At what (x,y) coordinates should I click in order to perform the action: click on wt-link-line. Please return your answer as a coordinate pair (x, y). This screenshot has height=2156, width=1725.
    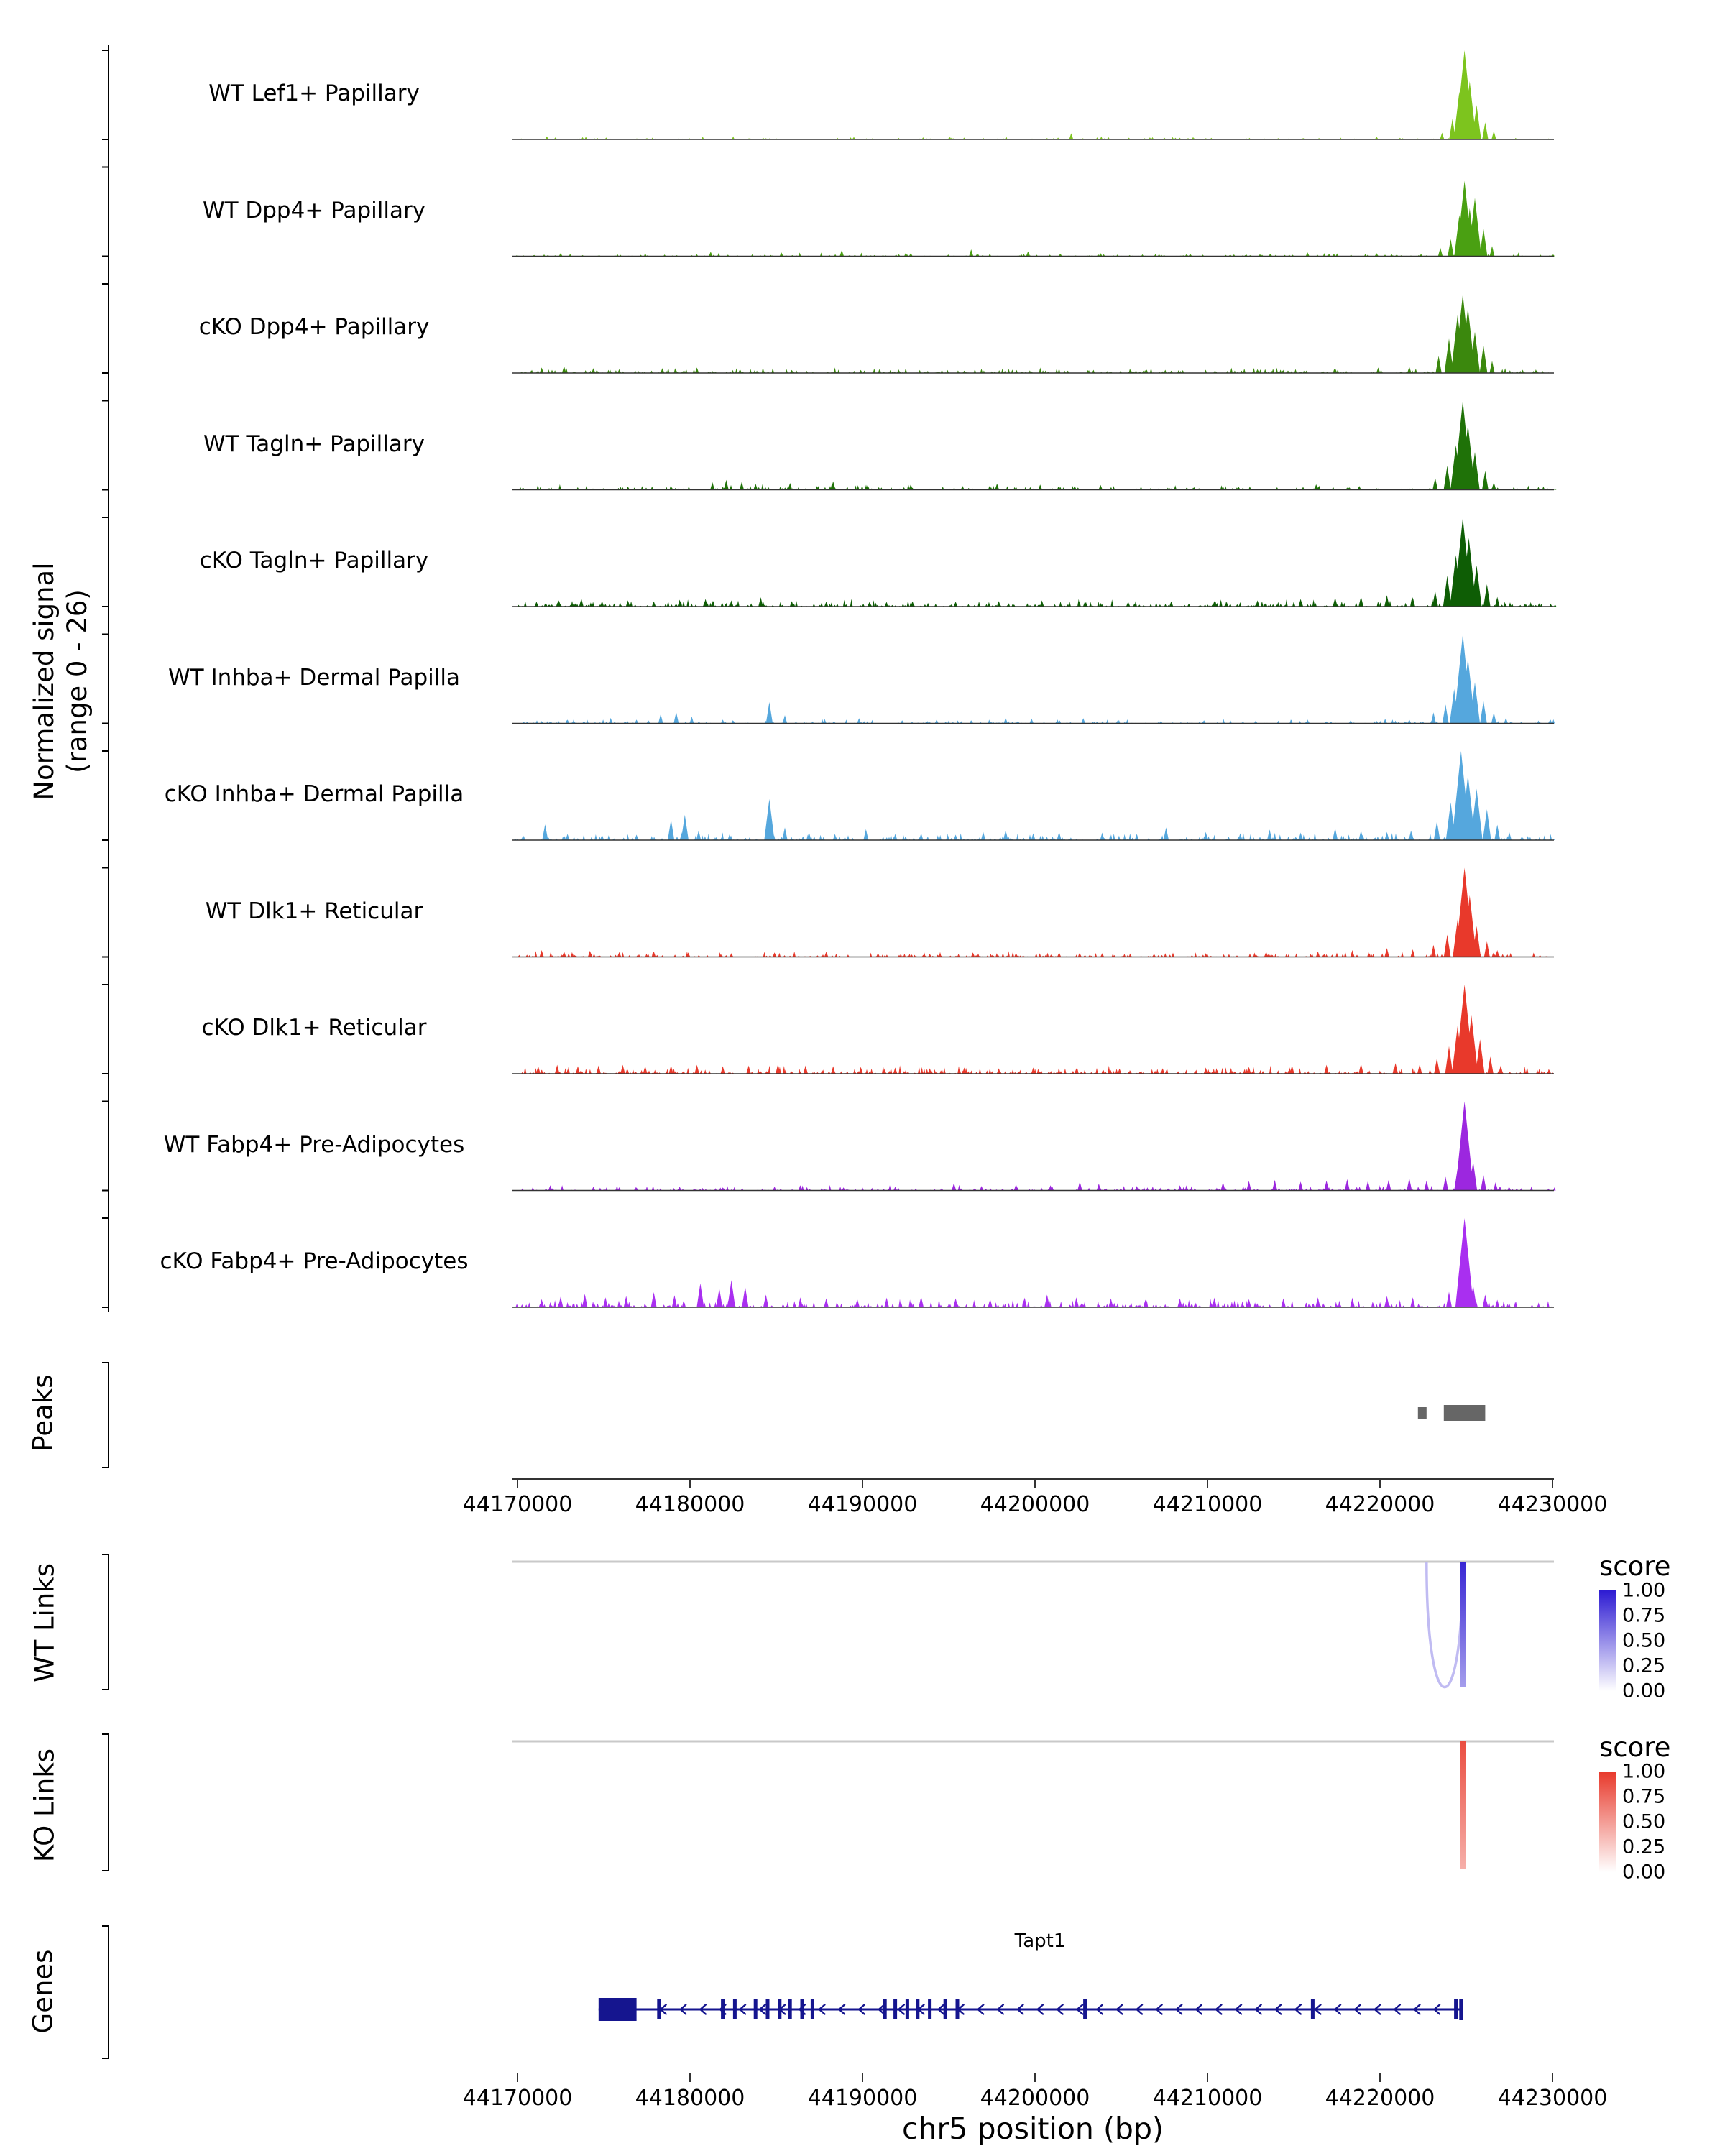
    Looking at the image, I should click on (1463, 1625).